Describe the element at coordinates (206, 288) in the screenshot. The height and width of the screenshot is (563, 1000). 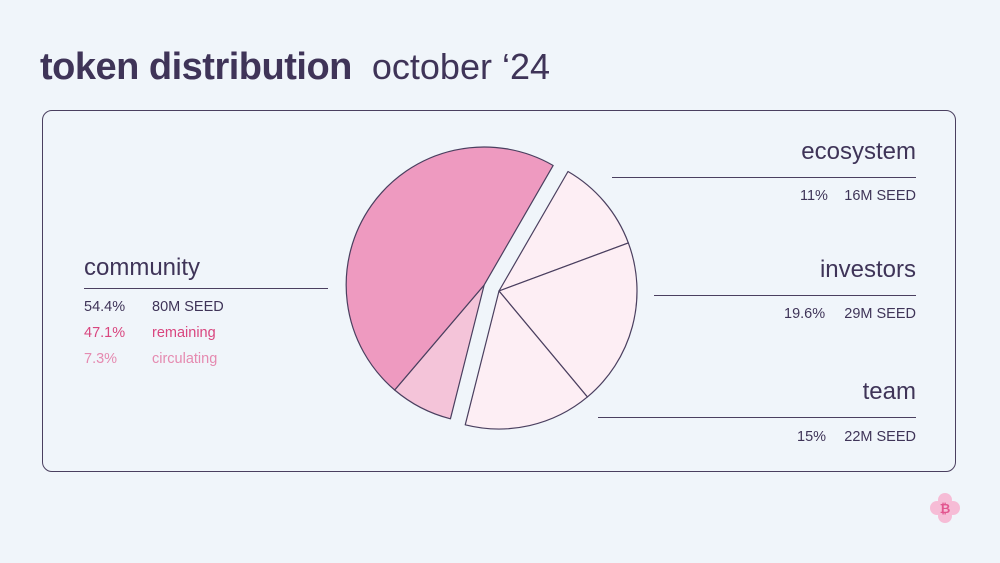
I see `legend-community-line` at that location.